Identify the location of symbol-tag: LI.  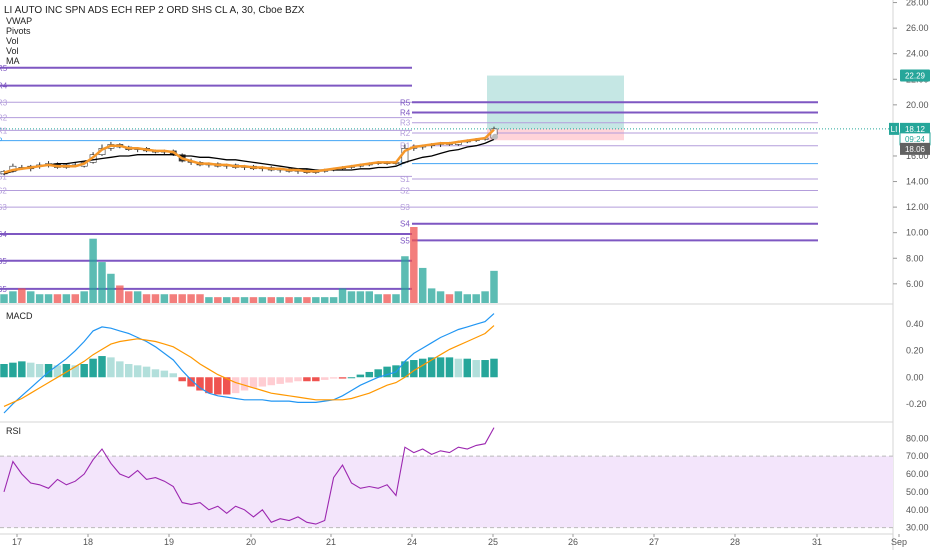
(894, 129).